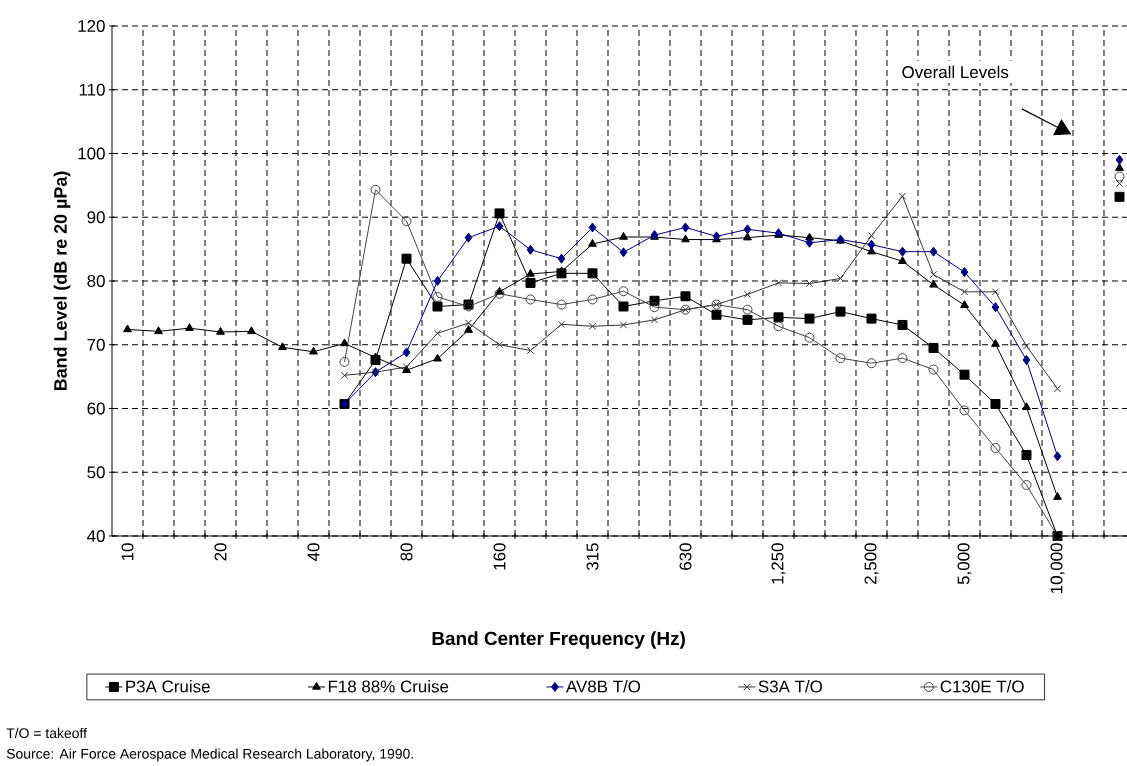 This screenshot has width=1127, height=766. I want to click on y-axis-title: Band Level (dB re 20 µPa), so click(62, 281).